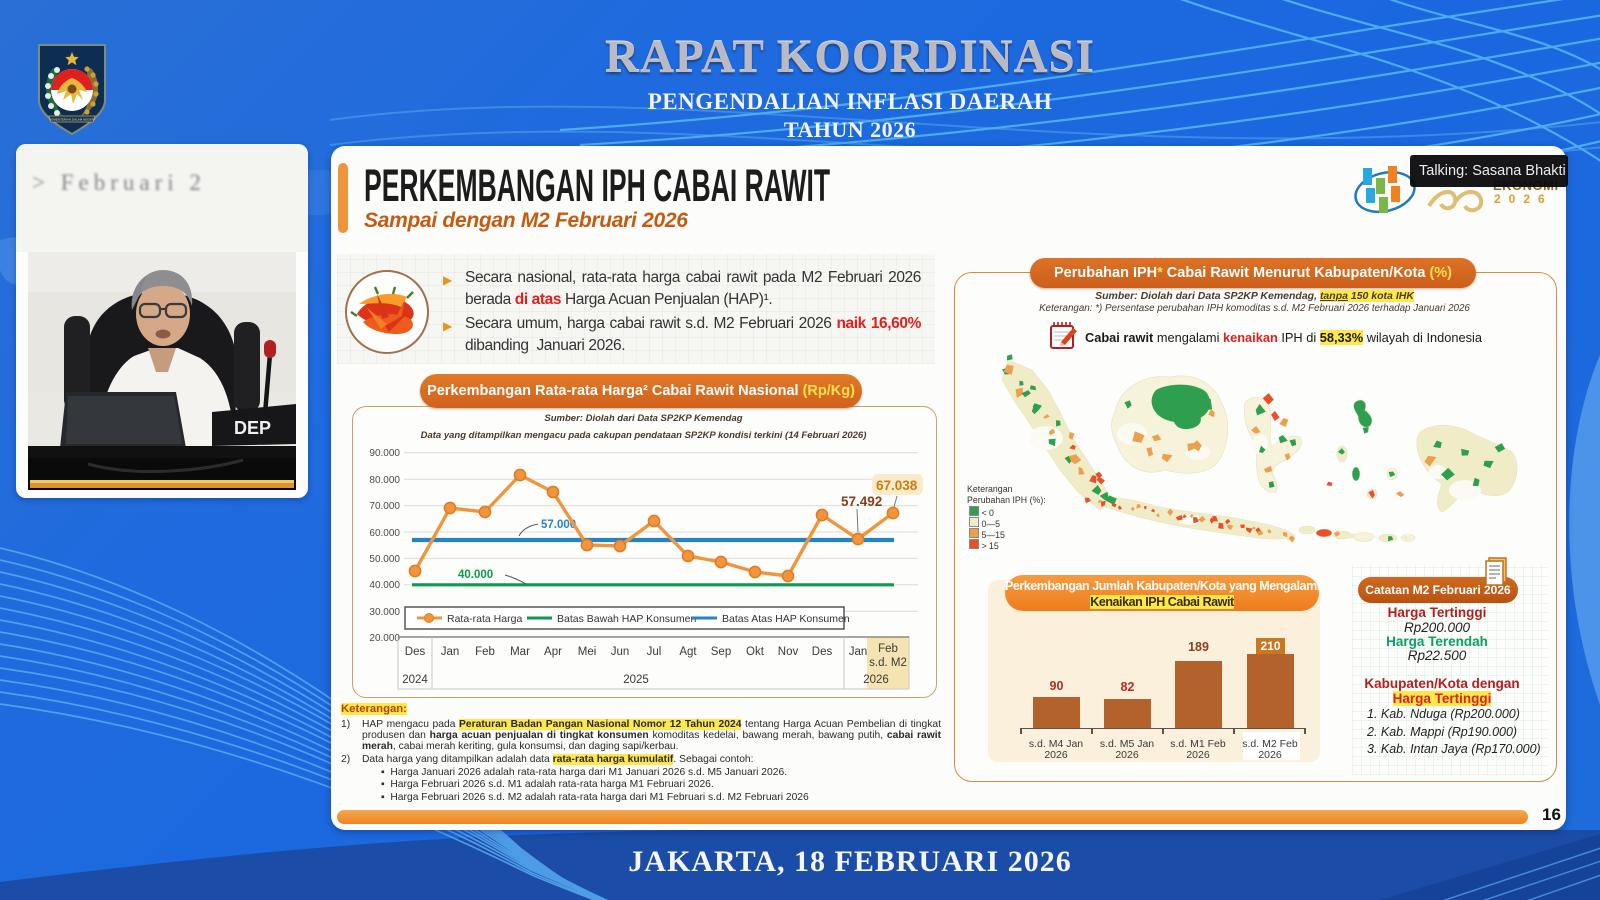  What do you see at coordinates (620, 652) in the screenshot?
I see `svg-text: Jun` at bounding box center [620, 652].